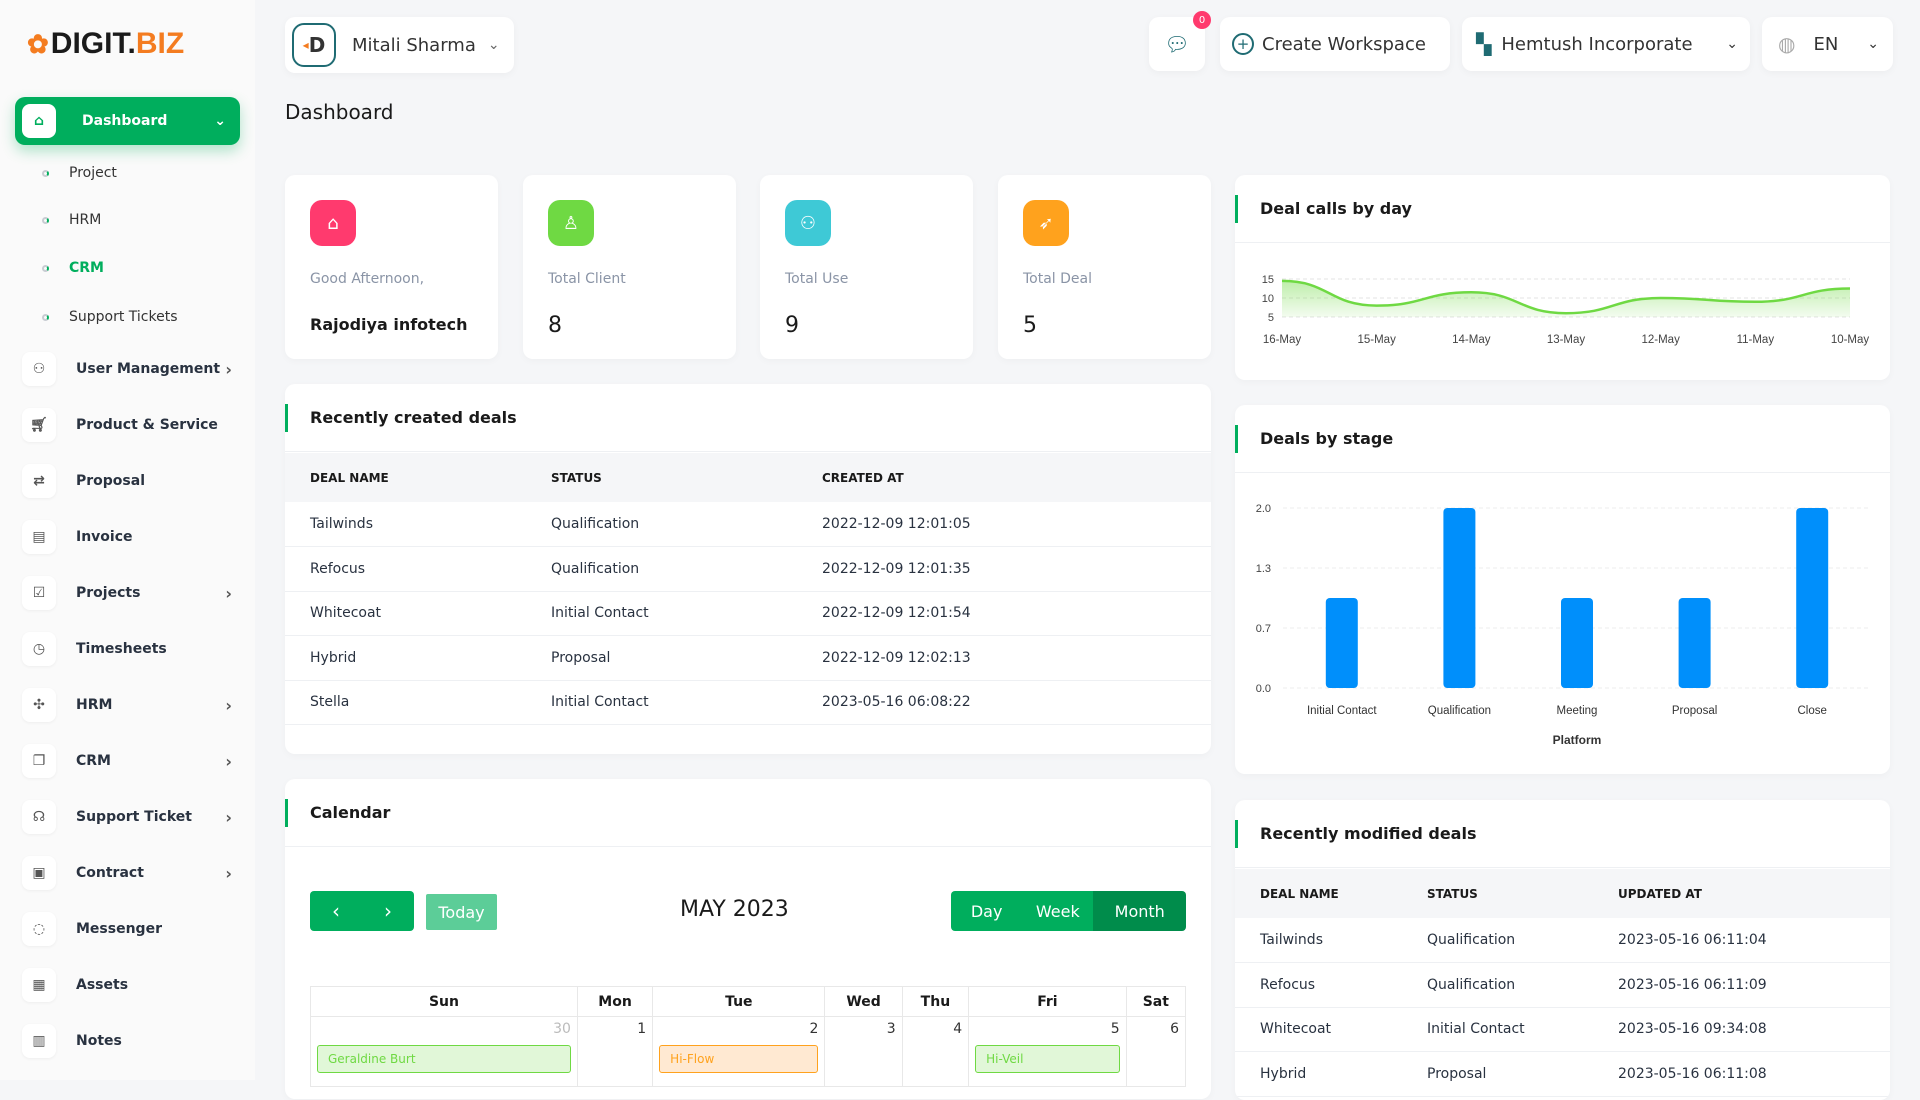 This screenshot has width=1920, height=1100. What do you see at coordinates (615, 1051) in the screenshot?
I see `calendar-day: 1` at bounding box center [615, 1051].